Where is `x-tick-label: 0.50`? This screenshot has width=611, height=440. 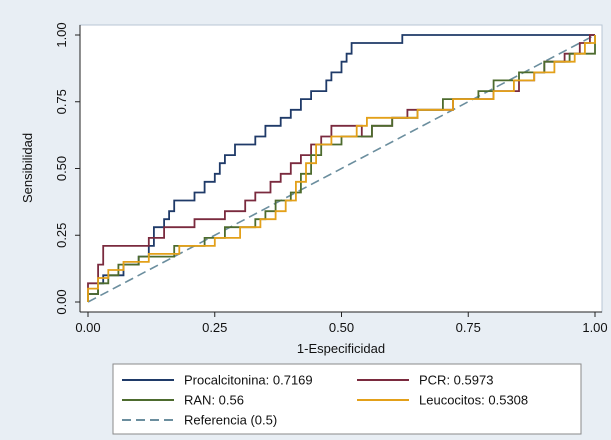
x-tick-label: 0.50 is located at coordinates (341, 327).